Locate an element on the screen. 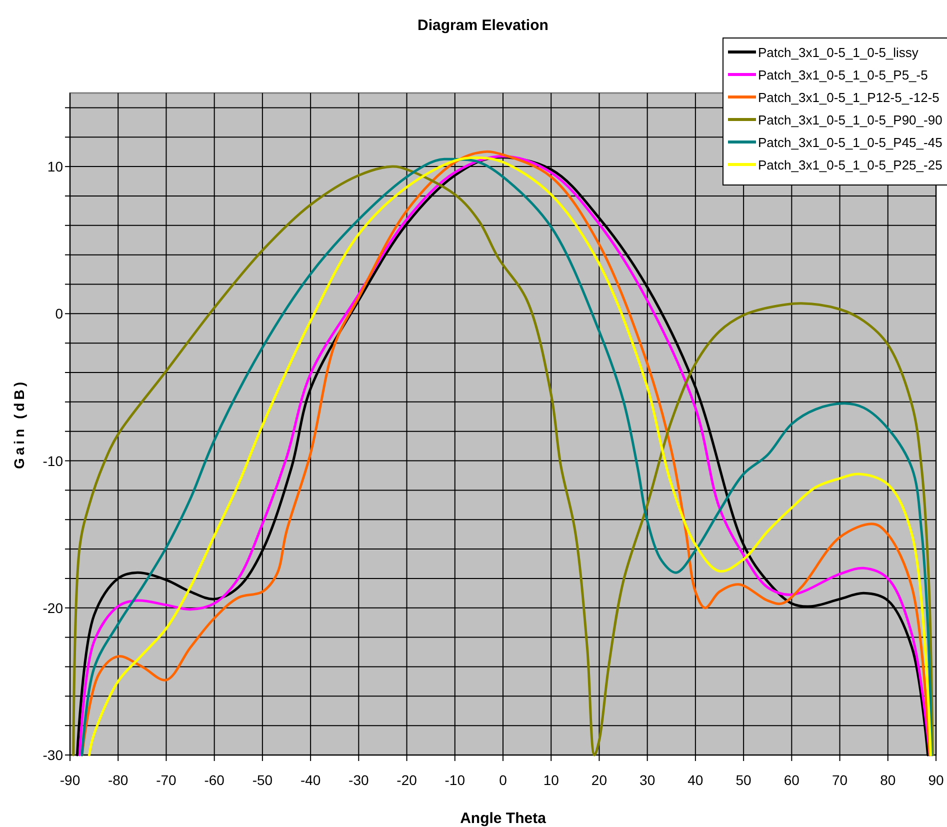  x-tick-label: -20 is located at coordinates (407, 780).